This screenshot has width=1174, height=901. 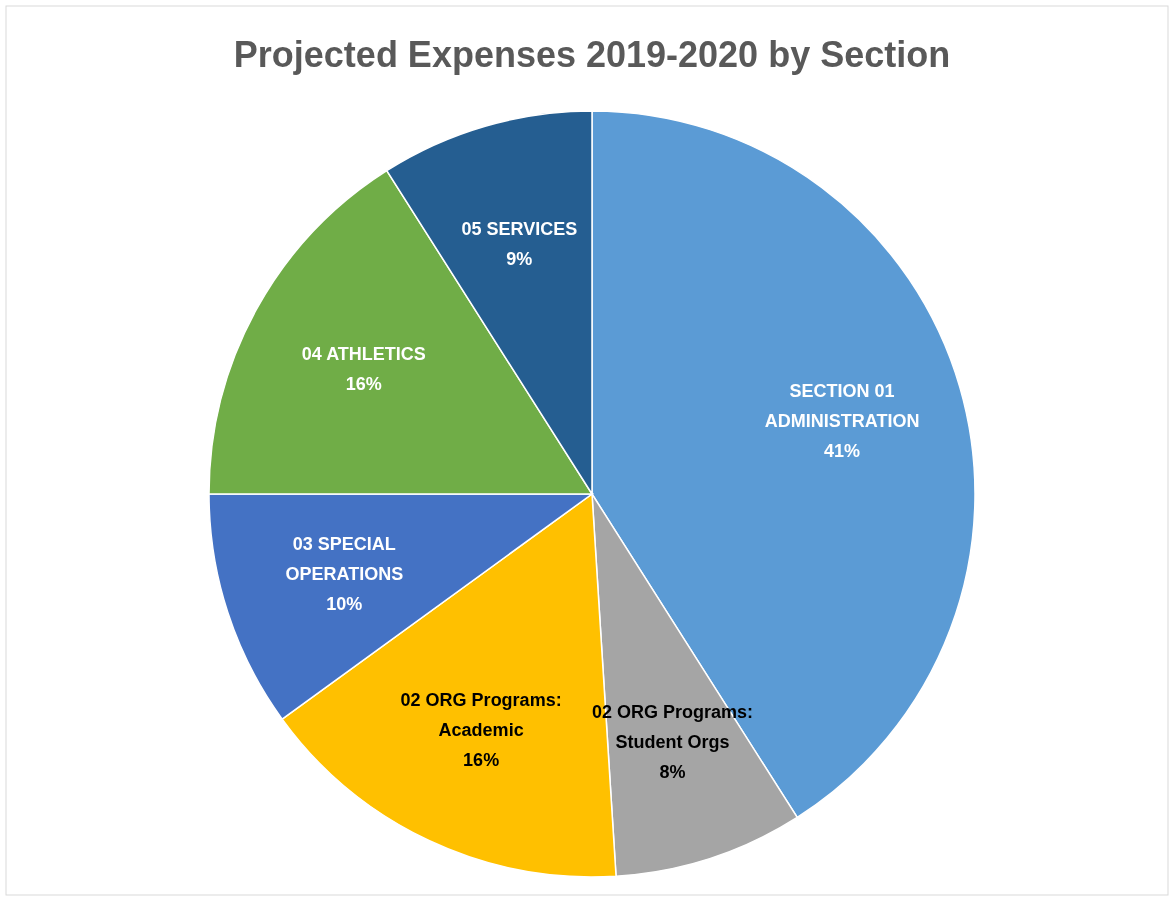 I want to click on data-label: 8%, so click(x=672, y=771).